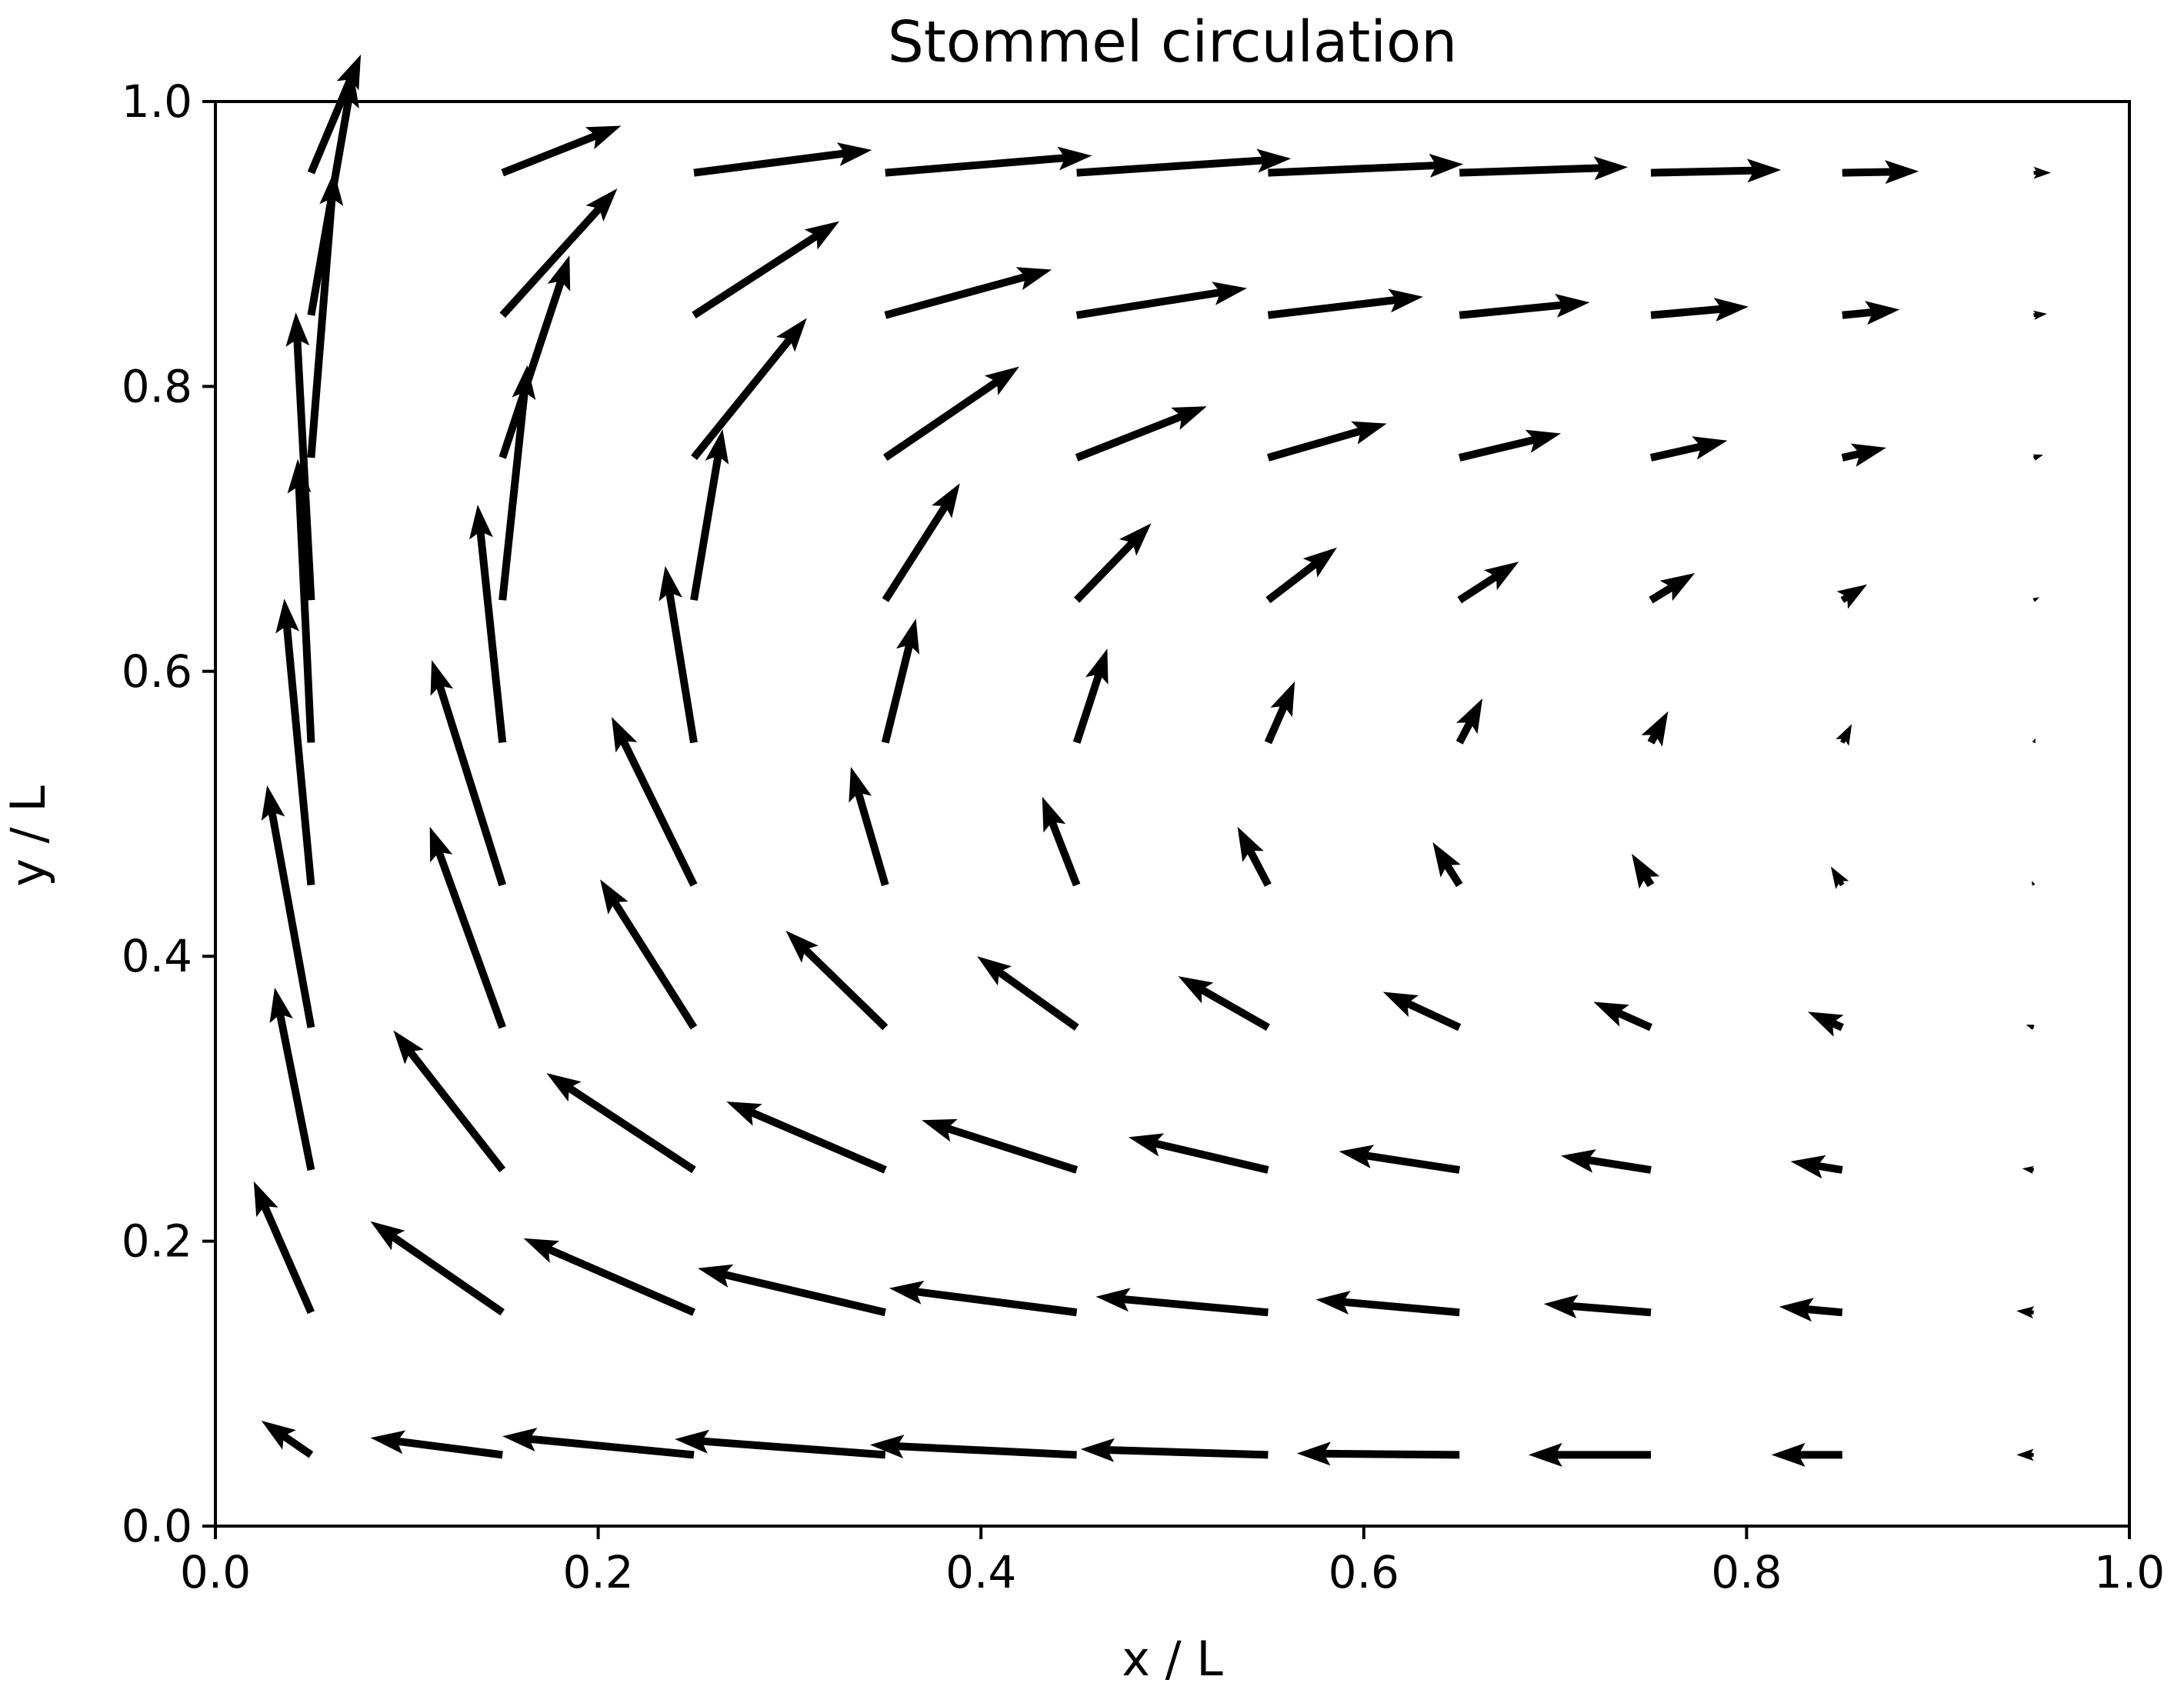 Image resolution: width=2184 pixels, height=1703 pixels. Describe the element at coordinates (157, 956) in the screenshot. I see `y-tick-label: 0.4` at that location.